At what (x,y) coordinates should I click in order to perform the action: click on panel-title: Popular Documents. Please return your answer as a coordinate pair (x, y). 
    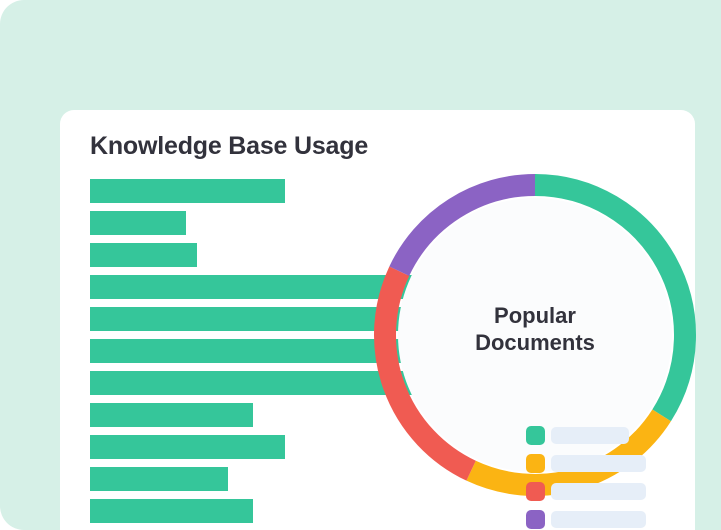
    Looking at the image, I should click on (535, 329).